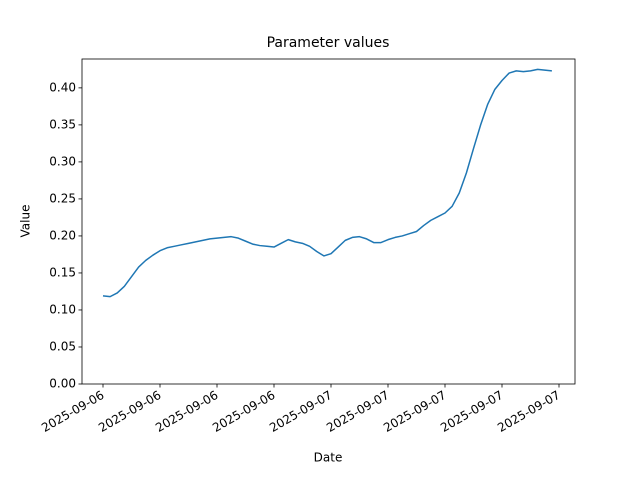 The image size is (640, 480). What do you see at coordinates (62, 161) in the screenshot?
I see `y-tick-label: 0.30` at bounding box center [62, 161].